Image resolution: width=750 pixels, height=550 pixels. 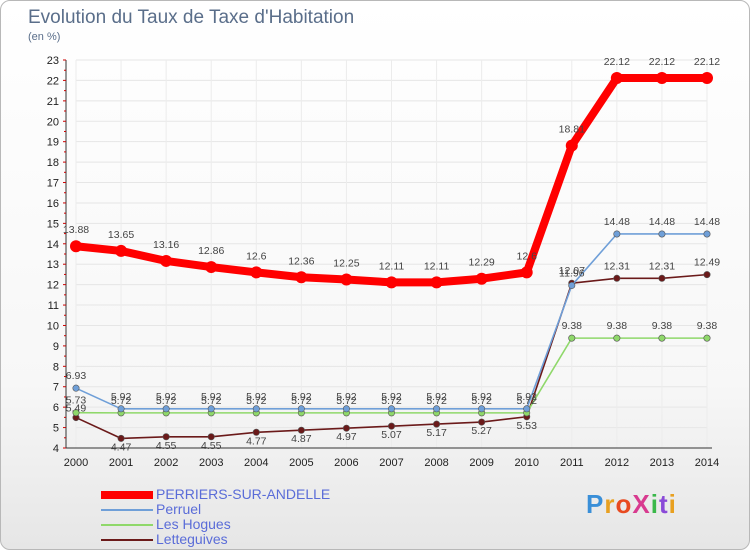 I want to click on data-label-s1-9: 5.92, so click(x=481, y=397).